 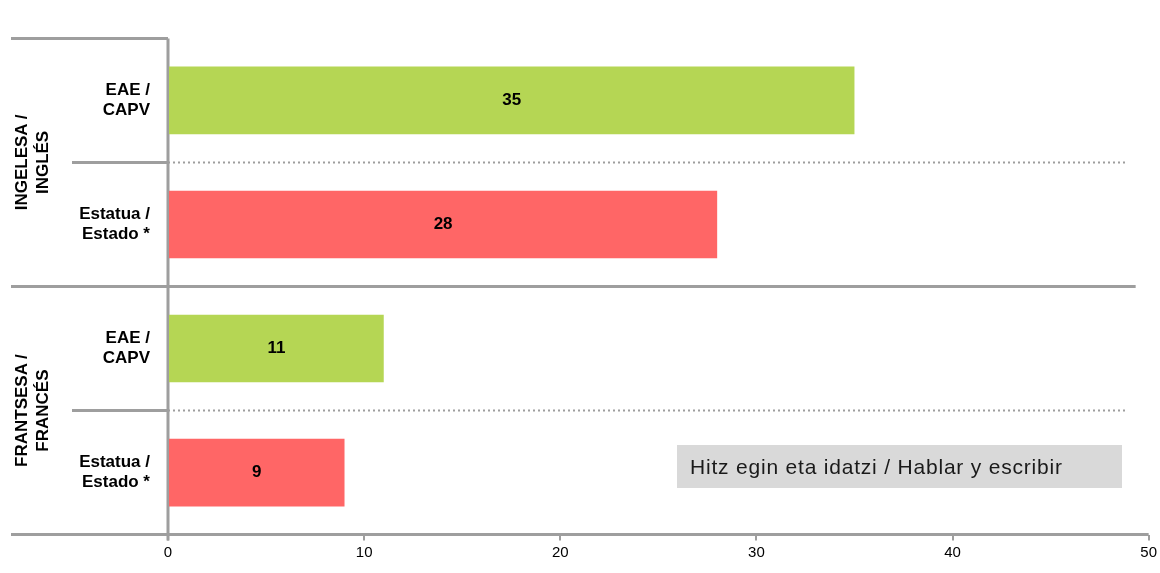 What do you see at coordinates (952, 551) in the screenshot?
I see `x-tick-label: 40` at bounding box center [952, 551].